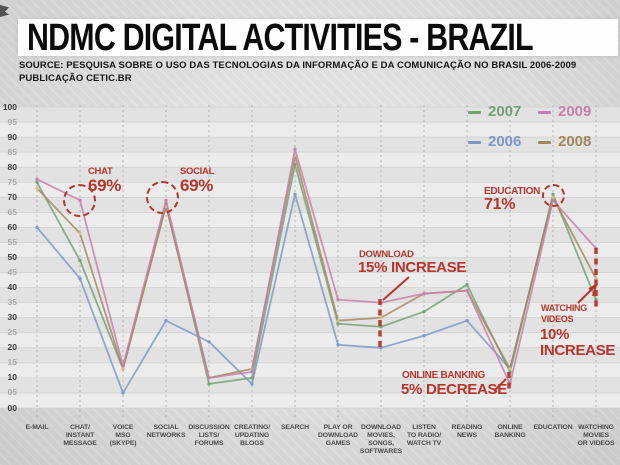  I want to click on annotation-online-pointer-line, so click(500, 385).